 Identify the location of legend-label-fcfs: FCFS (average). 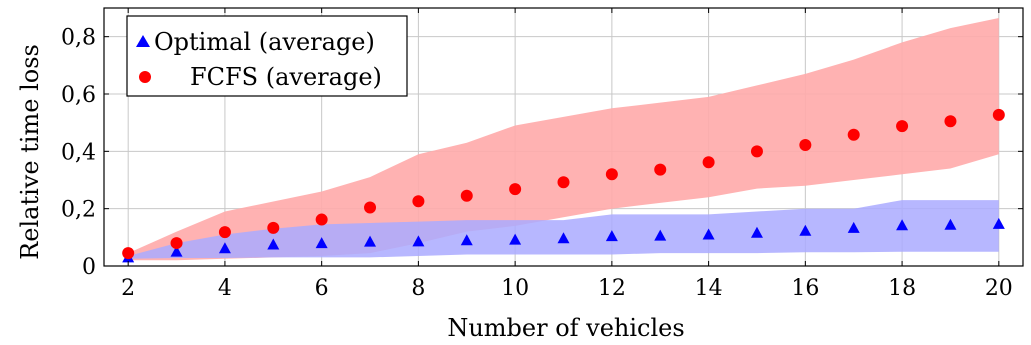
(286, 77).